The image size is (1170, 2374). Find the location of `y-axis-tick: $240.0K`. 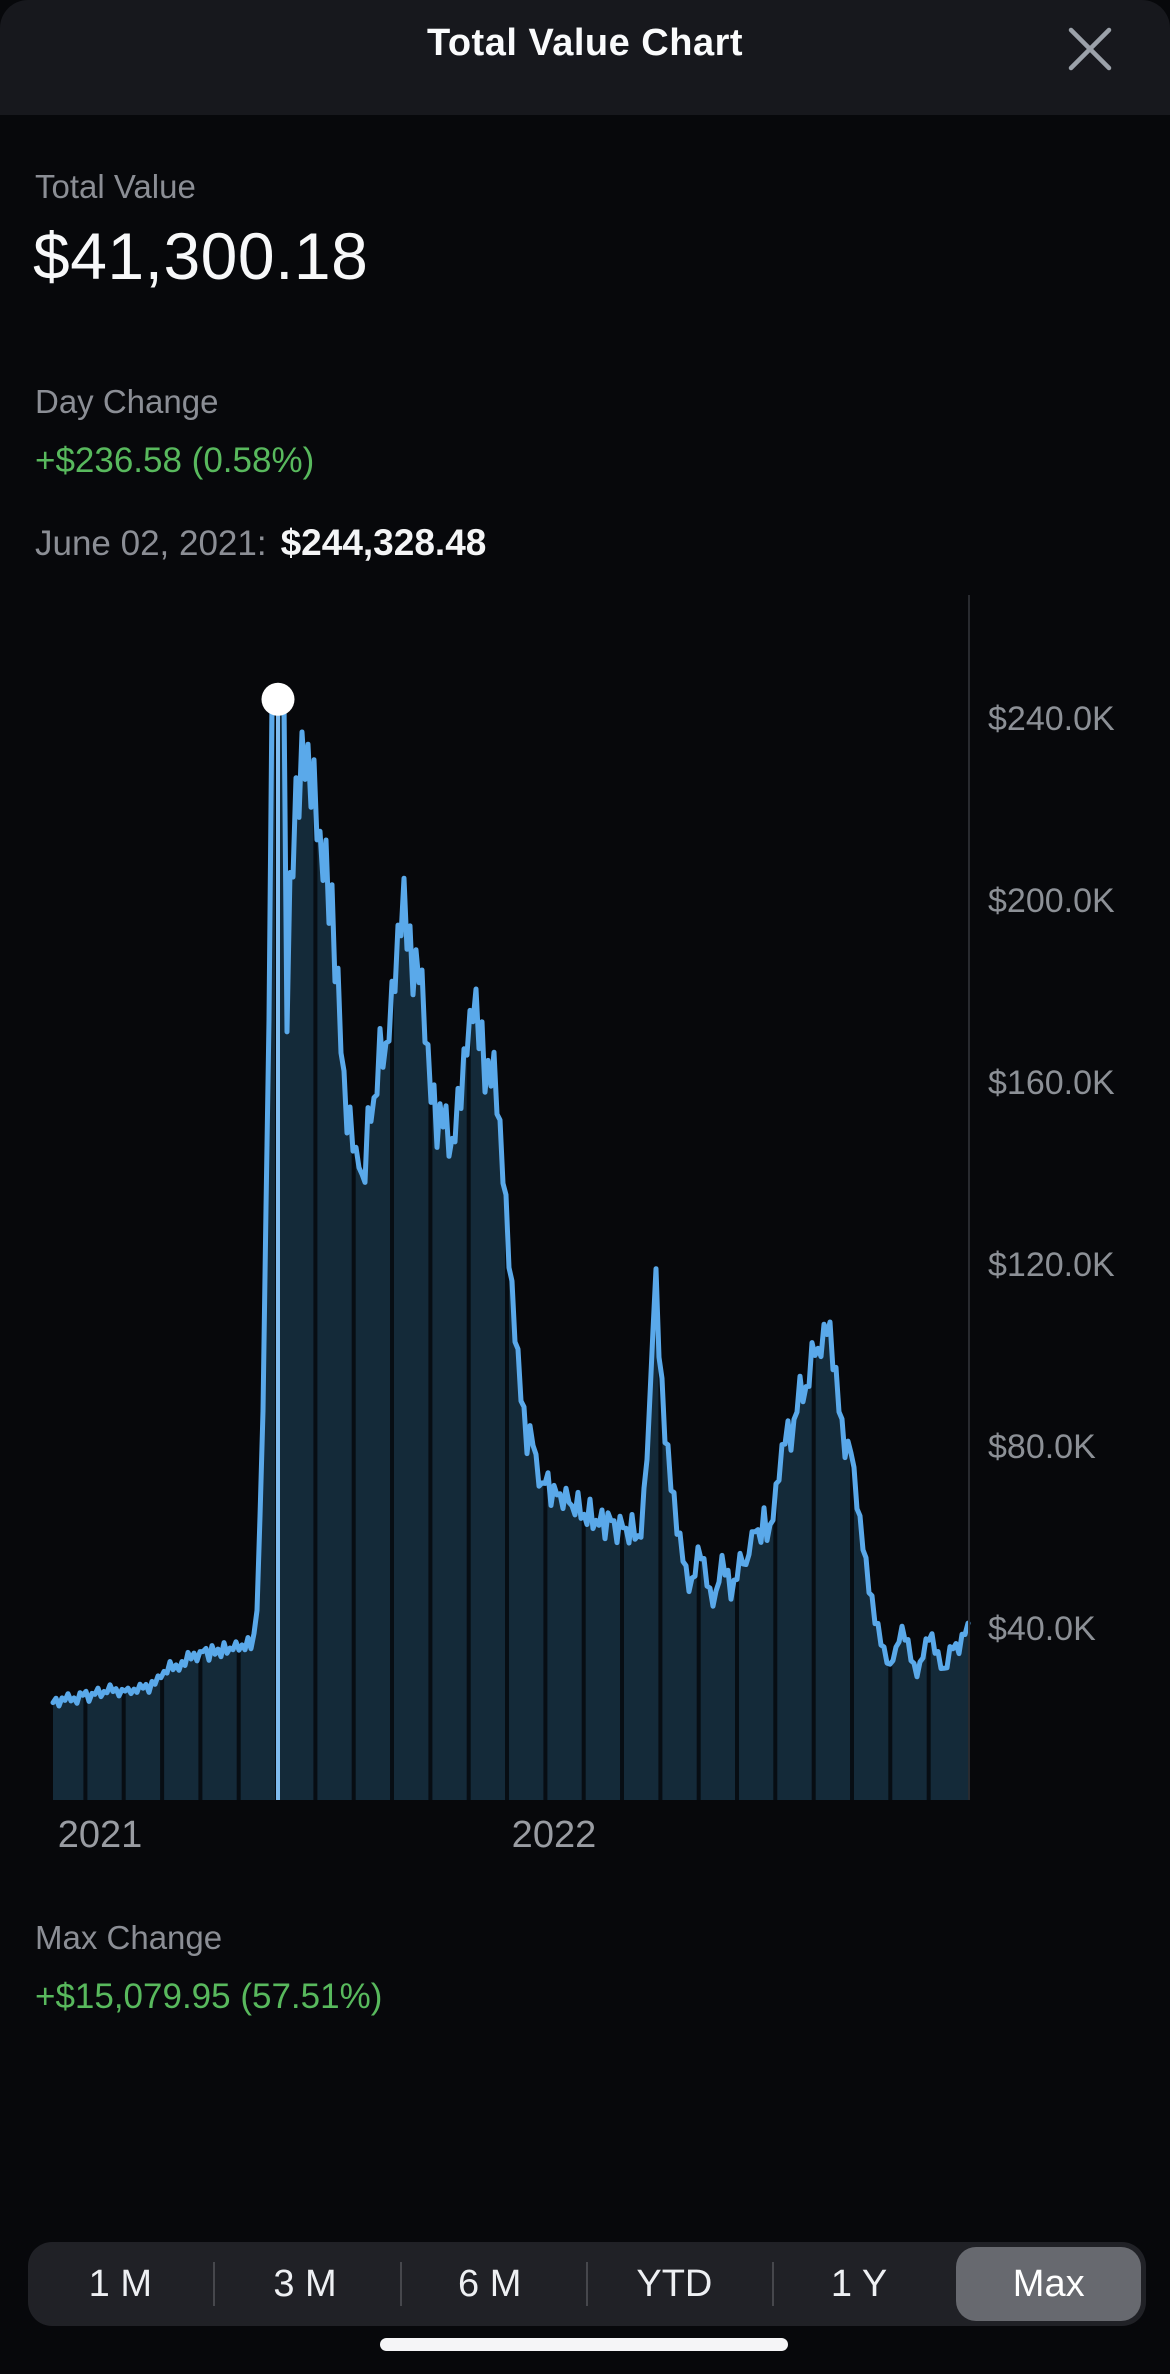

y-axis-tick: $240.0K is located at coordinates (1051, 719).